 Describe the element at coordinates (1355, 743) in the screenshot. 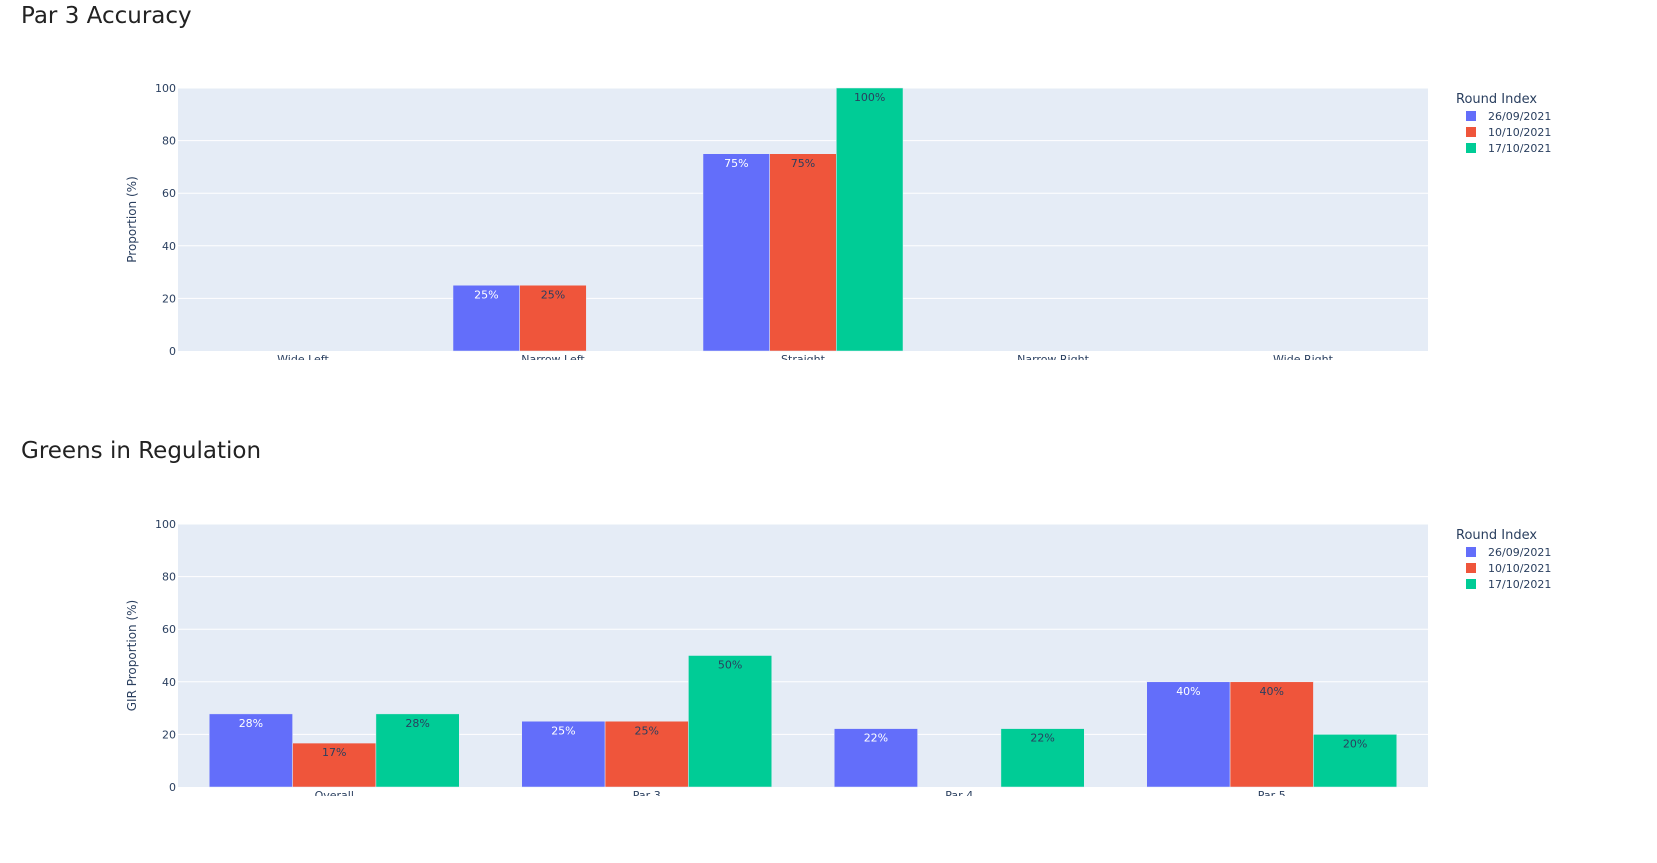

I see `bar-data-label: 20%` at that location.